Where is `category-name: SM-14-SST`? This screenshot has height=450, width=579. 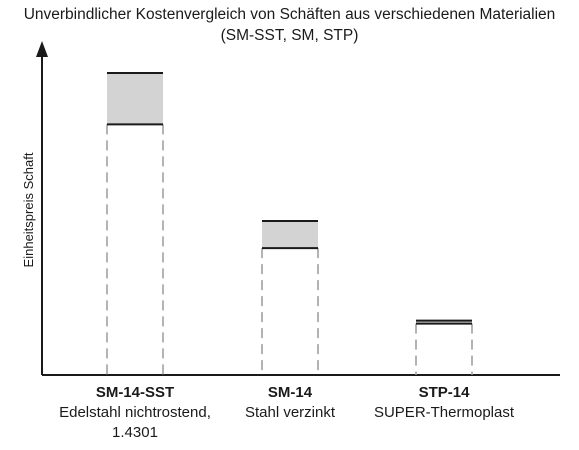
category-name: SM-14-SST is located at coordinates (135, 392).